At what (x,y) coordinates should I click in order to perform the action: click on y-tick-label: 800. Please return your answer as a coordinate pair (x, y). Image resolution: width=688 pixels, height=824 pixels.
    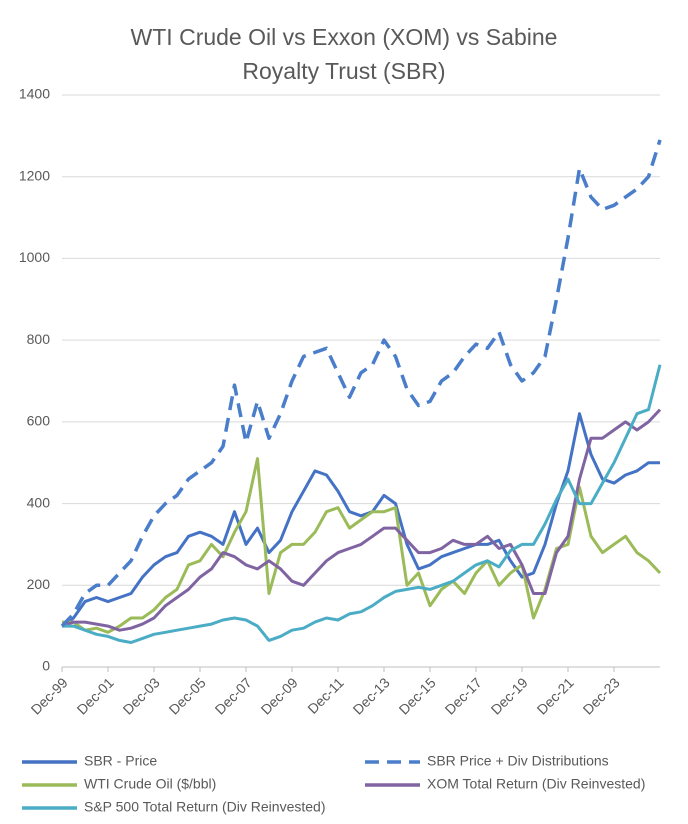
    Looking at the image, I should click on (39, 339).